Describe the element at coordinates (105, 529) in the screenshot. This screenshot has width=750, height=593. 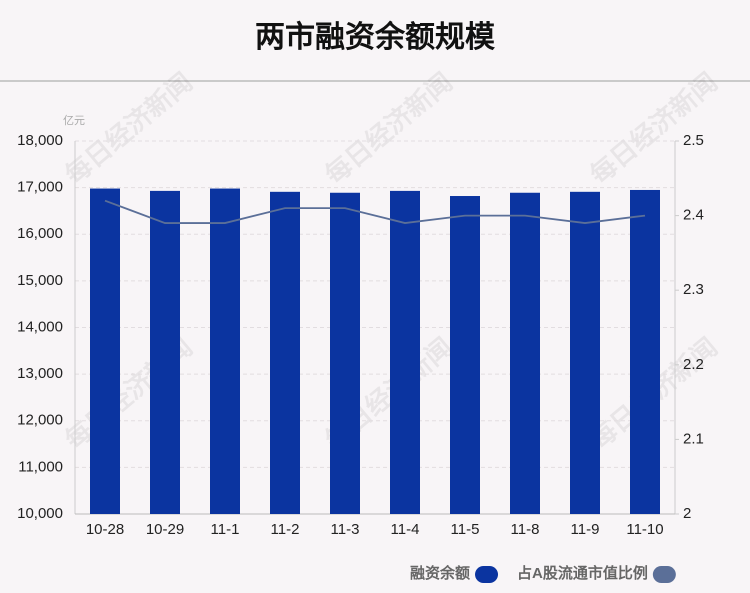
I see `x-tick-label: 10-28` at that location.